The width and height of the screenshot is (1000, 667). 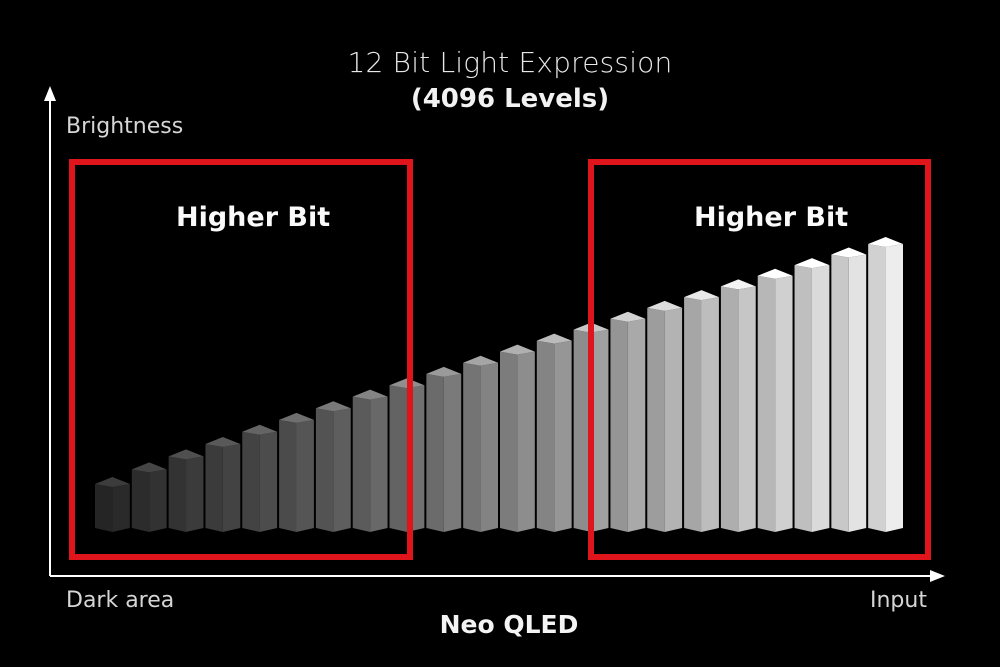 I want to click on y-axis-label: Brightness, so click(x=125, y=126).